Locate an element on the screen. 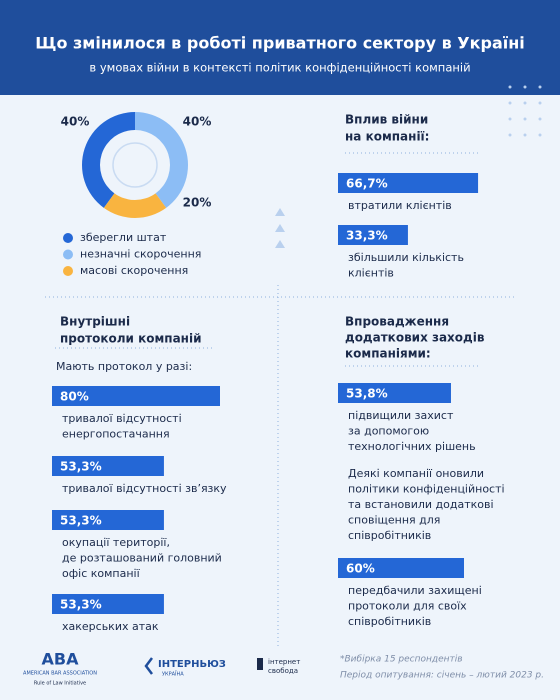 This screenshot has width=560, height=700. header-band is located at coordinates (280, 47).